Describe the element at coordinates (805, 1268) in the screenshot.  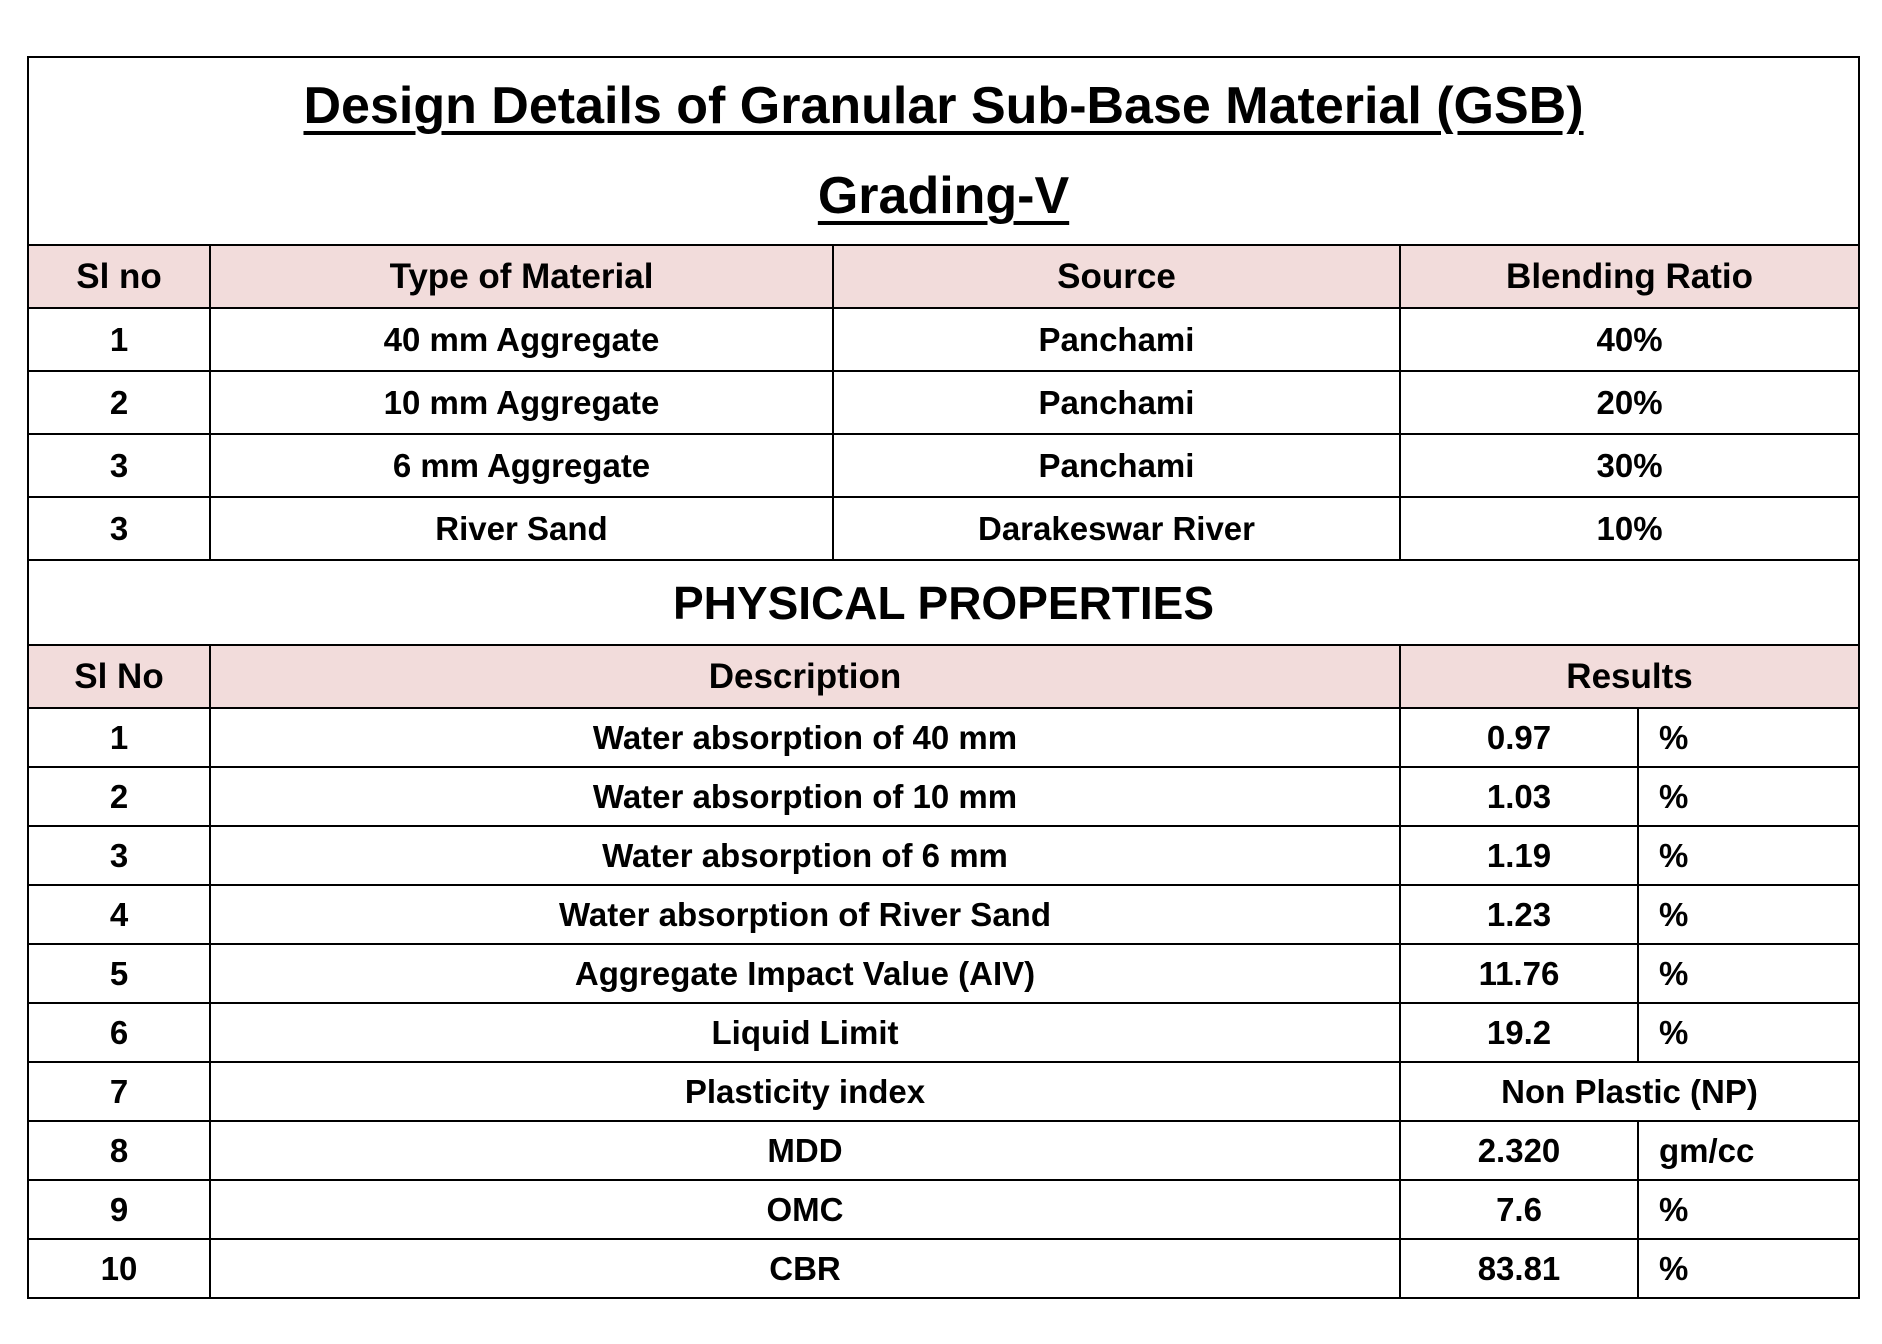
I see `description-cell: CBR` at that location.